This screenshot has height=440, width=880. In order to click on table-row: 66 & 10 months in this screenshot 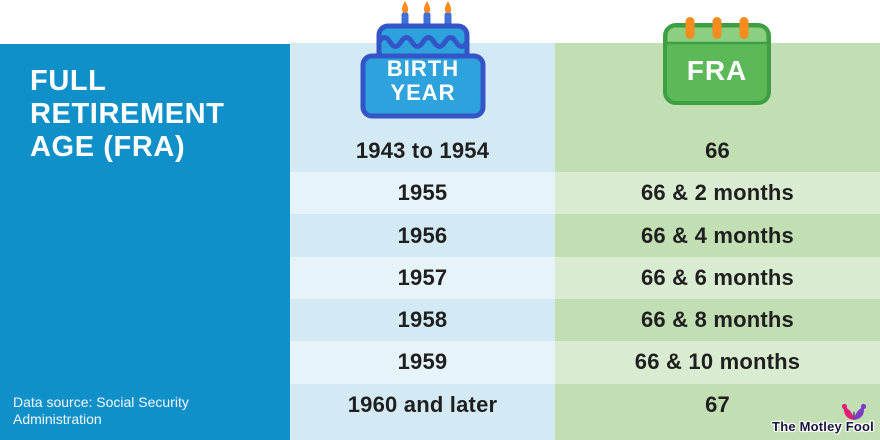, I will do `click(717, 362)`.